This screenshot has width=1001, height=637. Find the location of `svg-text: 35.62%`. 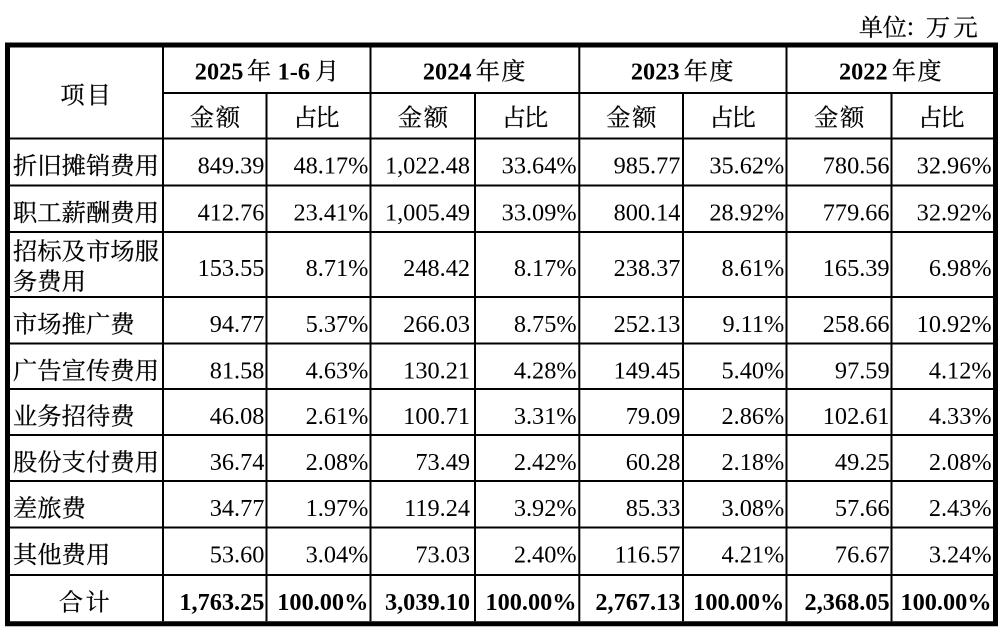

svg-text: 35.62% is located at coordinates (746, 166).